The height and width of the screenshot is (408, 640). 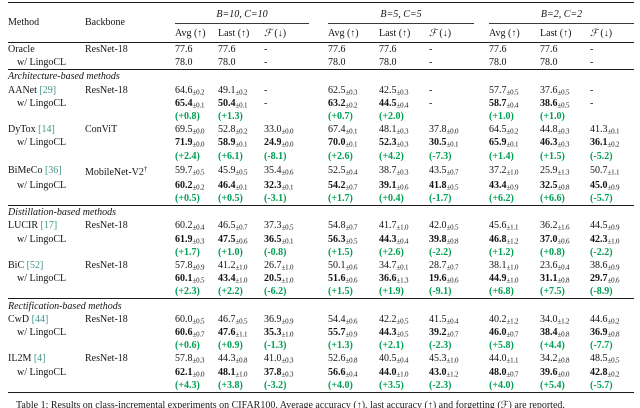 I want to click on section-title: Rectification-based methods, so click(x=321, y=305).